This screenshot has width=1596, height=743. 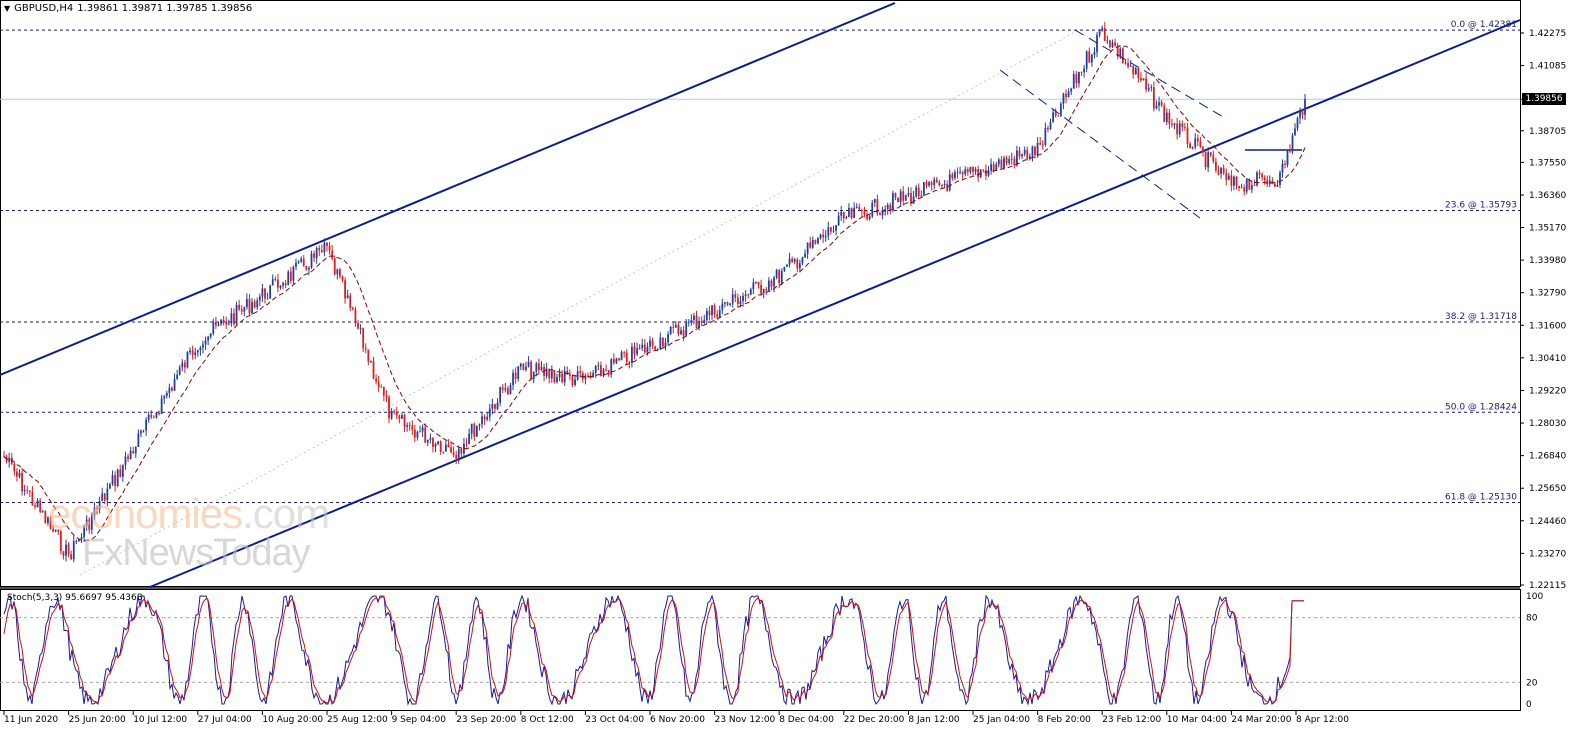 I want to click on watermark-economies: economies.com, so click(x=189, y=513).